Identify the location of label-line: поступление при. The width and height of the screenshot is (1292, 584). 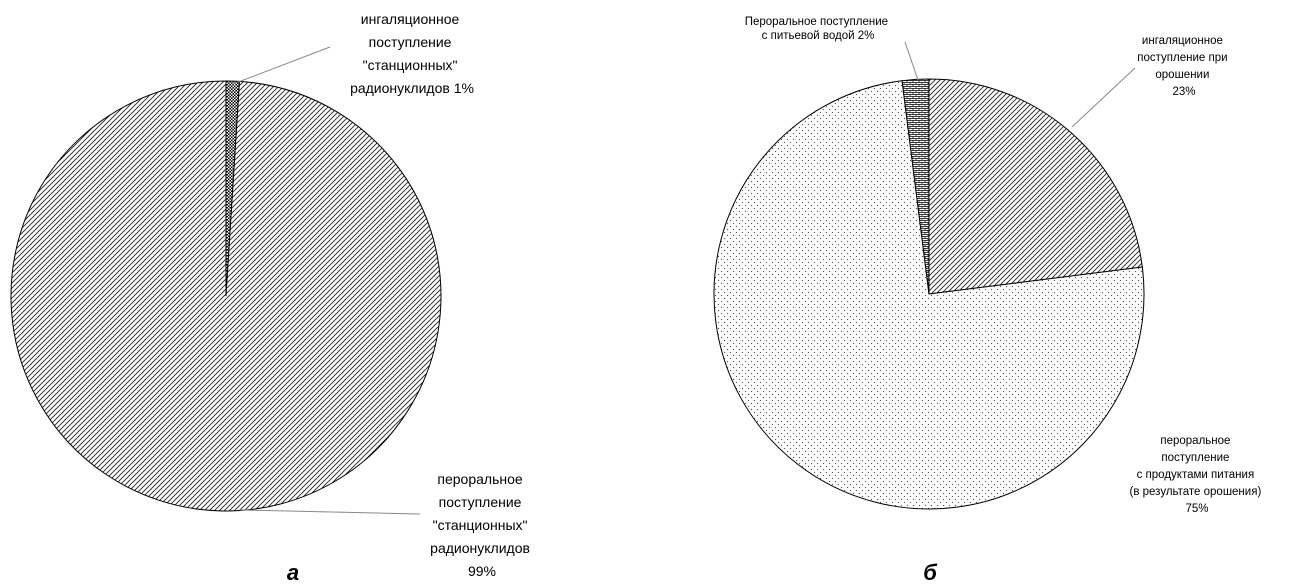
(1182, 58).